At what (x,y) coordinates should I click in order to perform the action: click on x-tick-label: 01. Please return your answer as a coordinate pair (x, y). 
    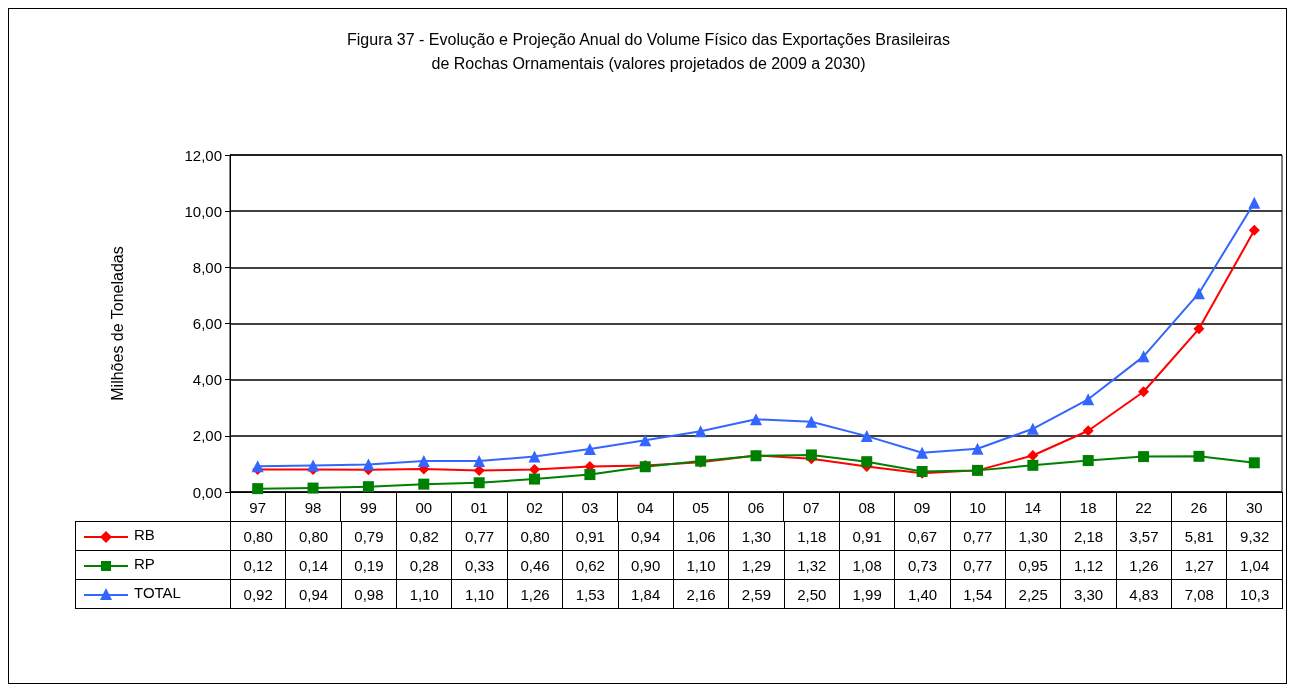
    Looking at the image, I should click on (479, 507).